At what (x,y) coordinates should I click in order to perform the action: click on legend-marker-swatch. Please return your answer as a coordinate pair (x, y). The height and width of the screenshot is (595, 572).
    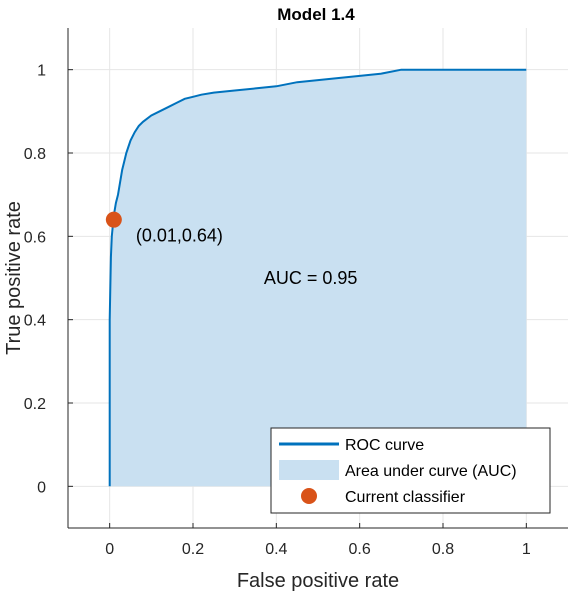
    Looking at the image, I should click on (309, 496).